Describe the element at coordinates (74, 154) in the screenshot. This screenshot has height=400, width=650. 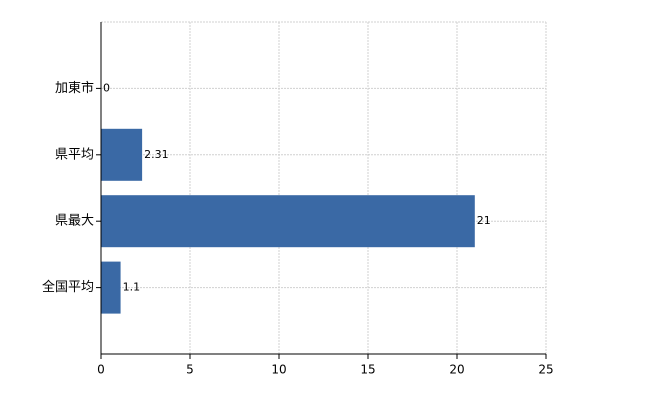
I see `y-tick-label: 県平均` at that location.